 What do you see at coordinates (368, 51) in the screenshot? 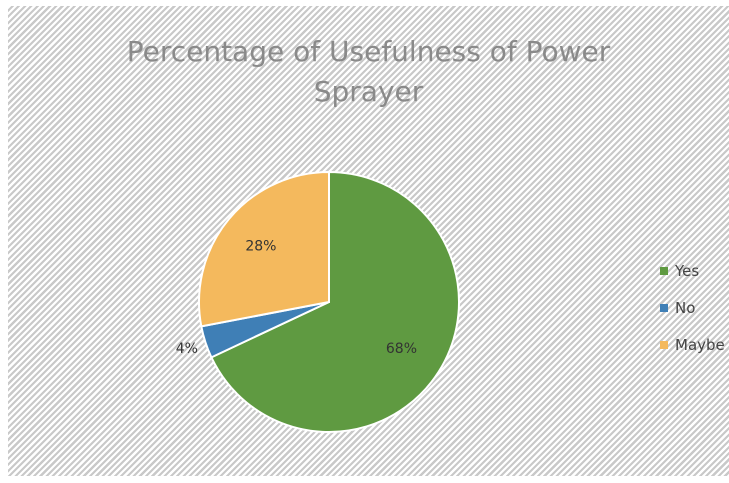
I see `chart-title-line-1: Percentage of Usefulness of Power` at bounding box center [368, 51].